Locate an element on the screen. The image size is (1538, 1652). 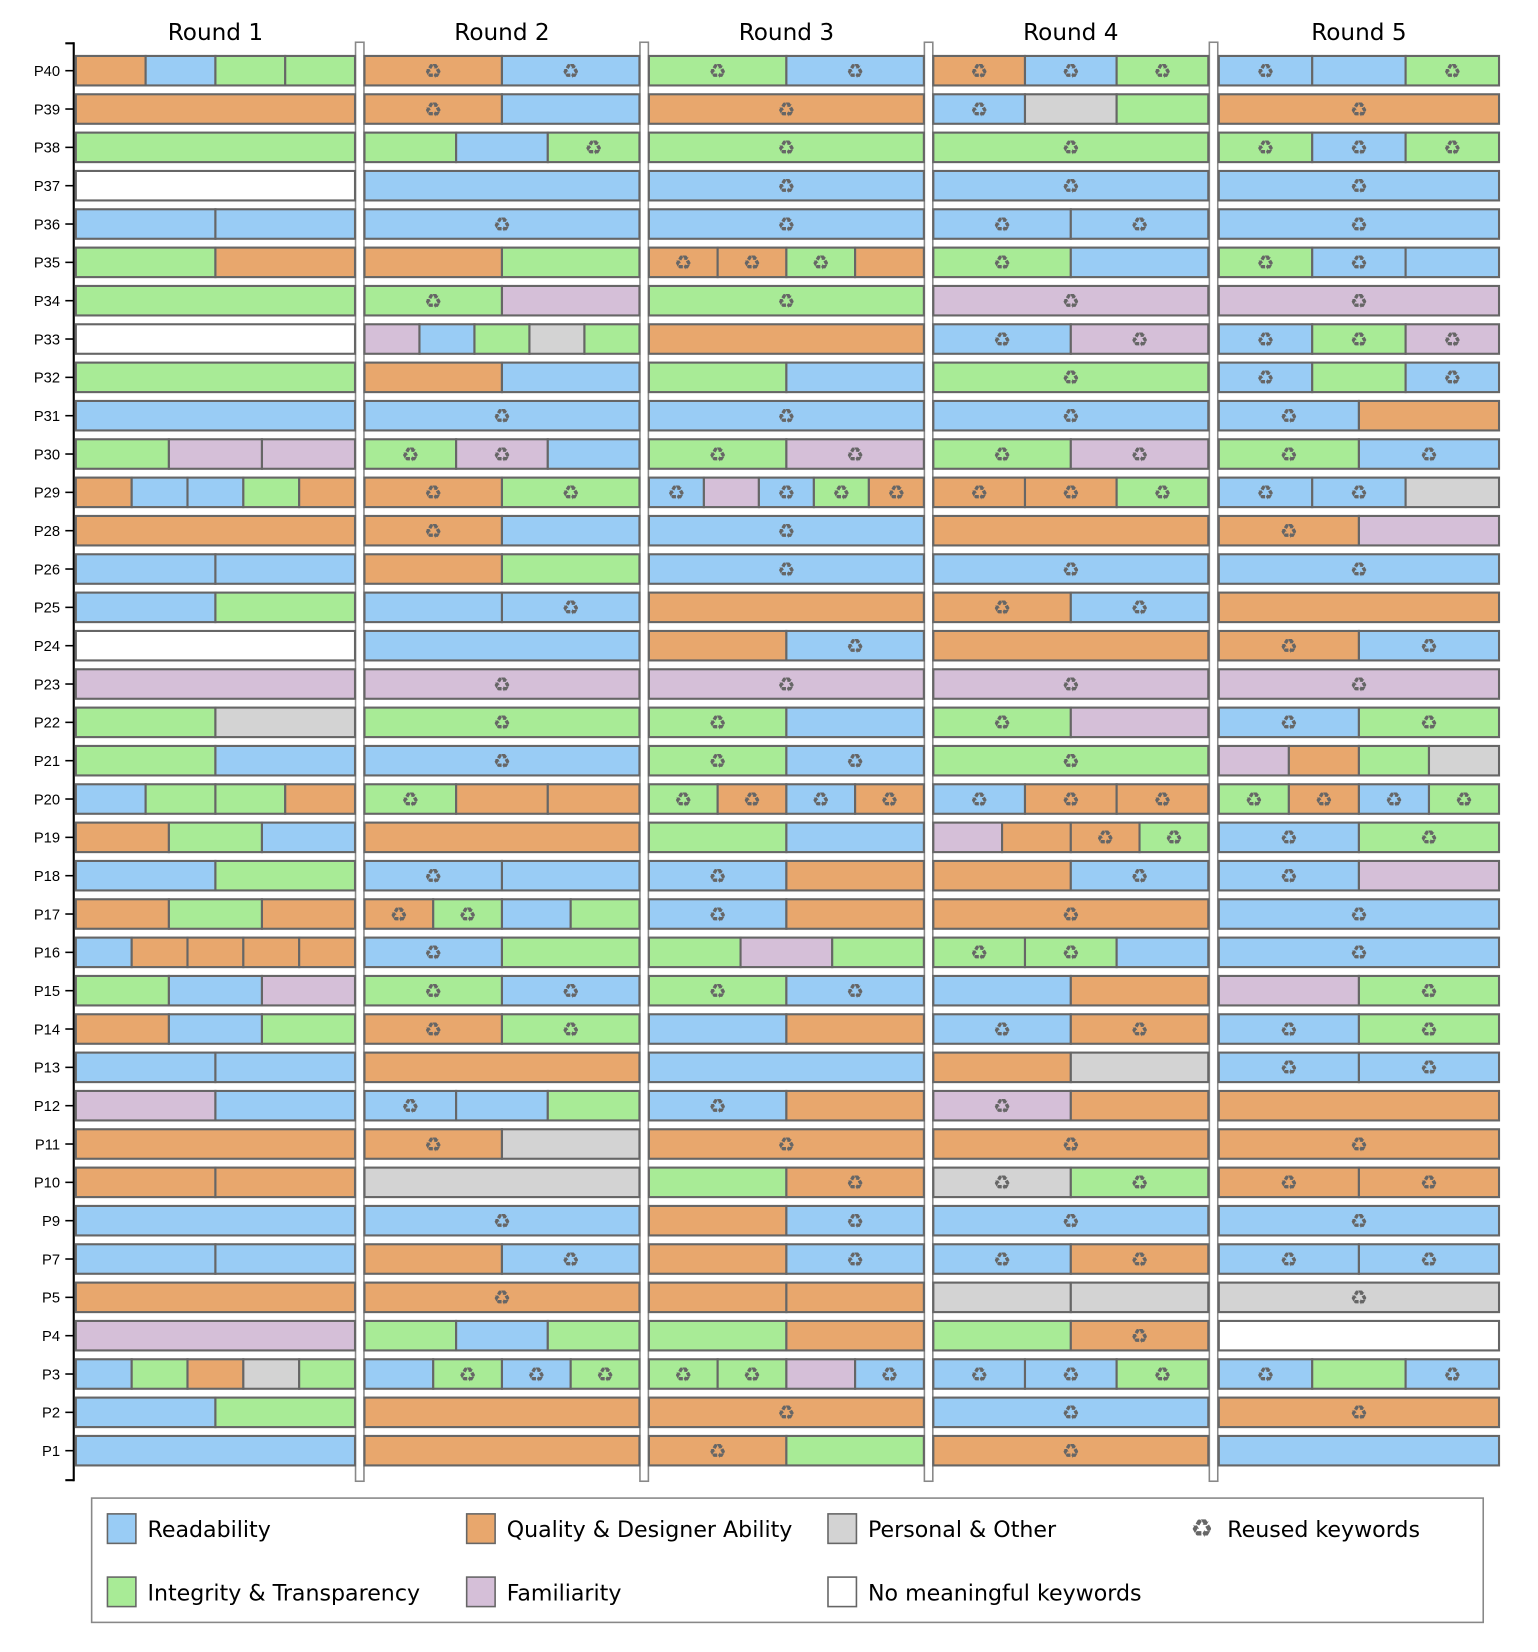
participant-label: P32 is located at coordinates (47, 379).